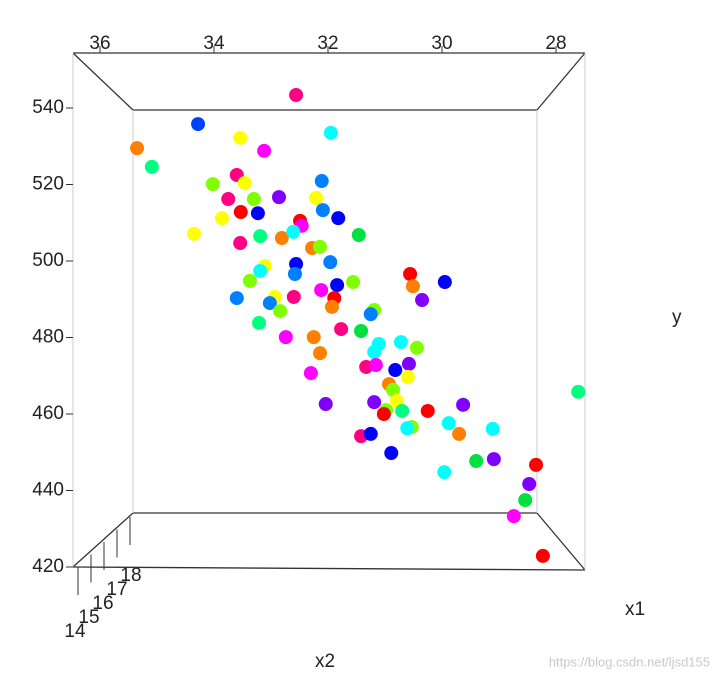  Describe the element at coordinates (677, 317) in the screenshot. I see `y-axis-label: y` at that location.